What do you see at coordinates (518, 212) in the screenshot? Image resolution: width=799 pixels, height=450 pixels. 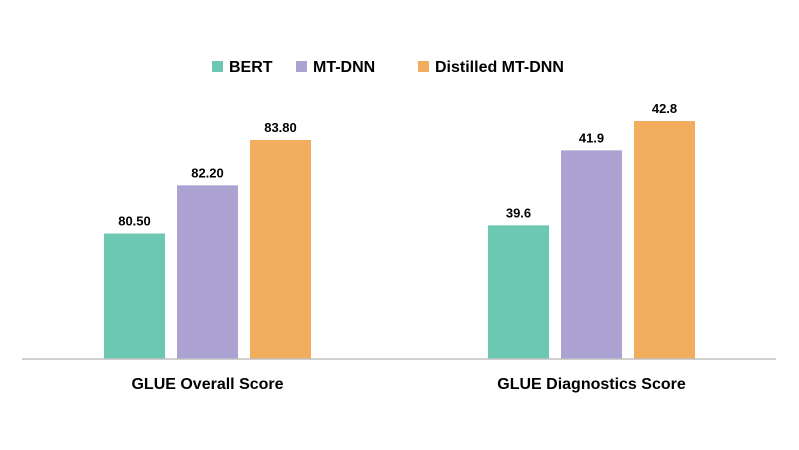 I see `bar-value-label: 39.6` at bounding box center [518, 212].